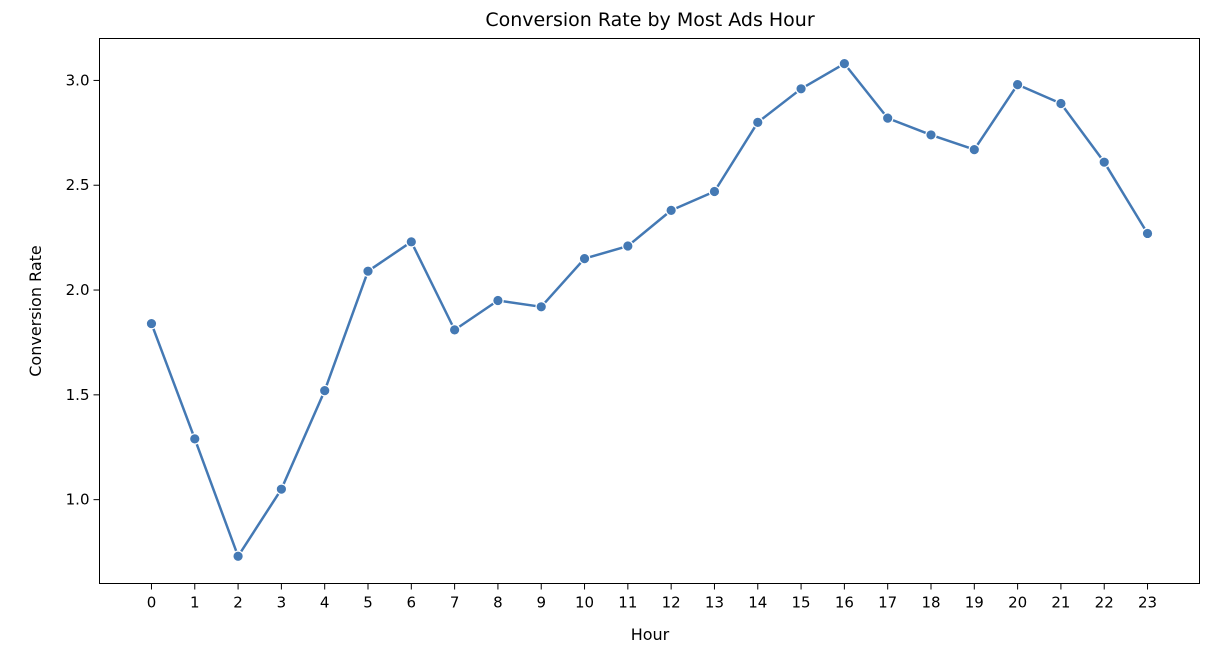 This screenshot has width=1230, height=670. What do you see at coordinates (498, 603) in the screenshot?
I see `x-tick-label: 8` at bounding box center [498, 603].